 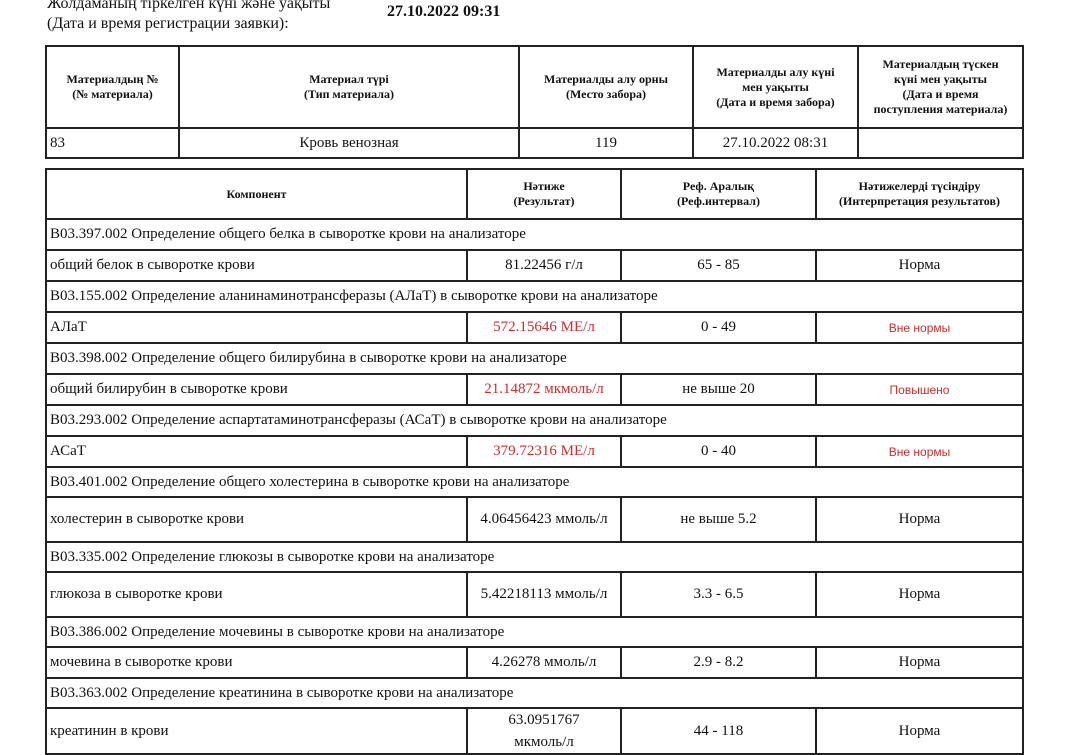 I want to click on component-name: холестерин в сыворотке крови, so click(x=256, y=519).